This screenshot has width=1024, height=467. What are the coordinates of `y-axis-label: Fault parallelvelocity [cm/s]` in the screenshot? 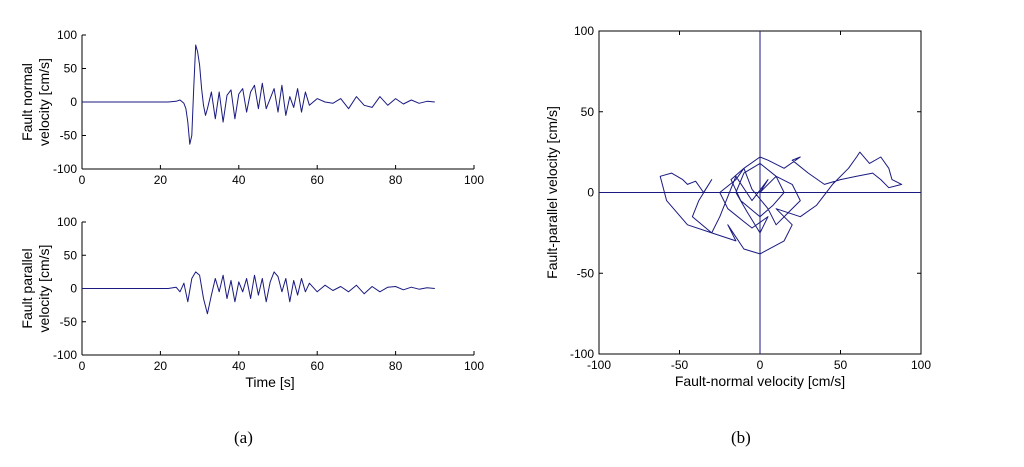 It's located at (35, 289).